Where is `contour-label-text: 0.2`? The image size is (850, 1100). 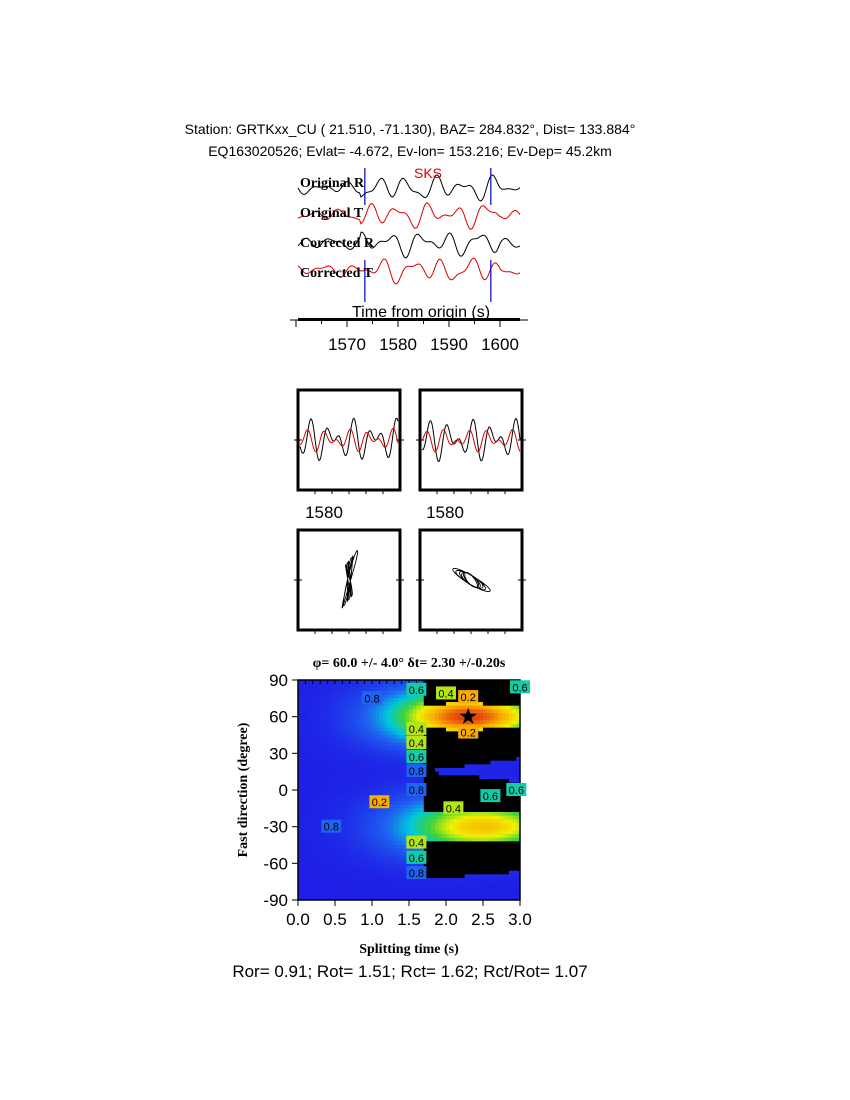
contour-label-text: 0.2 is located at coordinates (379, 803).